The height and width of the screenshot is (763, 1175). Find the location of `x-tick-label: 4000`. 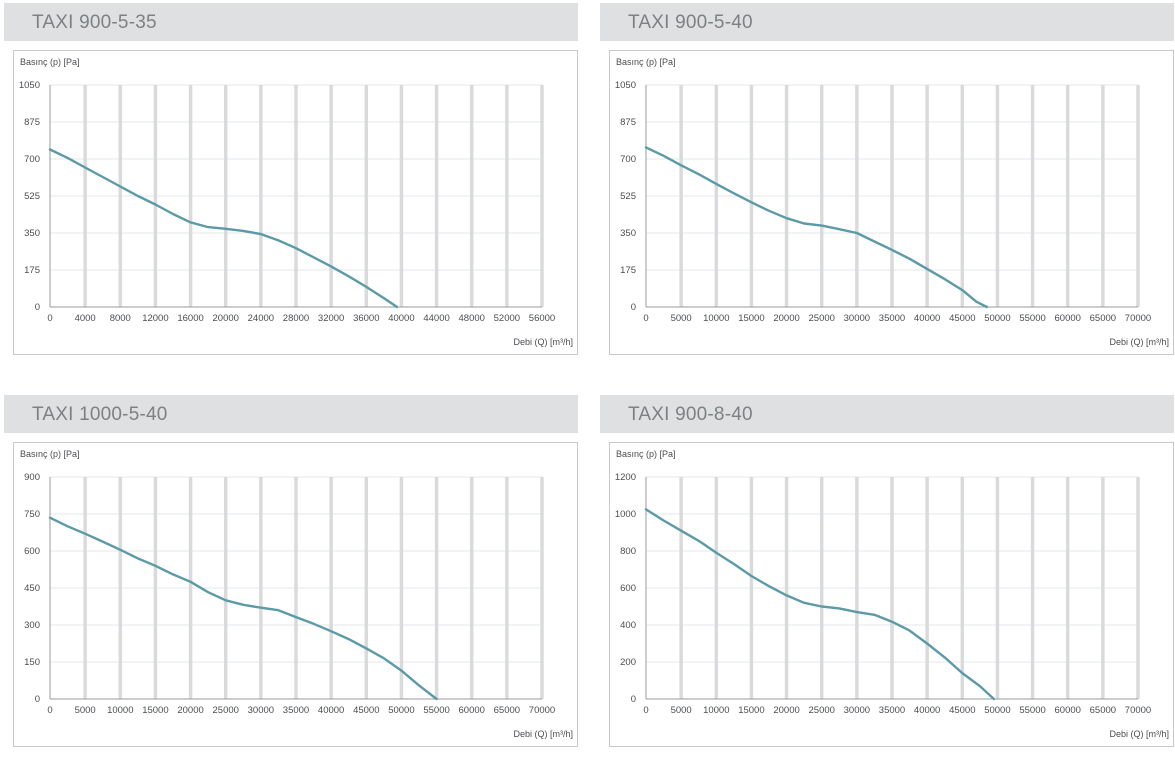

x-tick-label: 4000 is located at coordinates (85, 318).